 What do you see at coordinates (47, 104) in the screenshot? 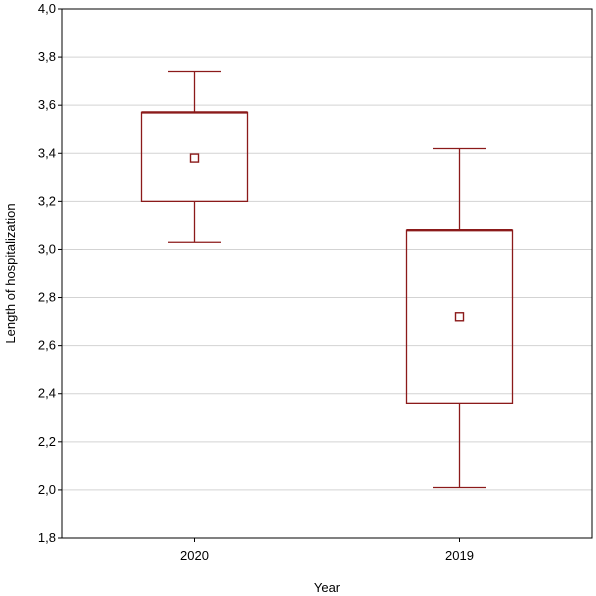
I see `y-tick-label: 3,6` at bounding box center [47, 104].